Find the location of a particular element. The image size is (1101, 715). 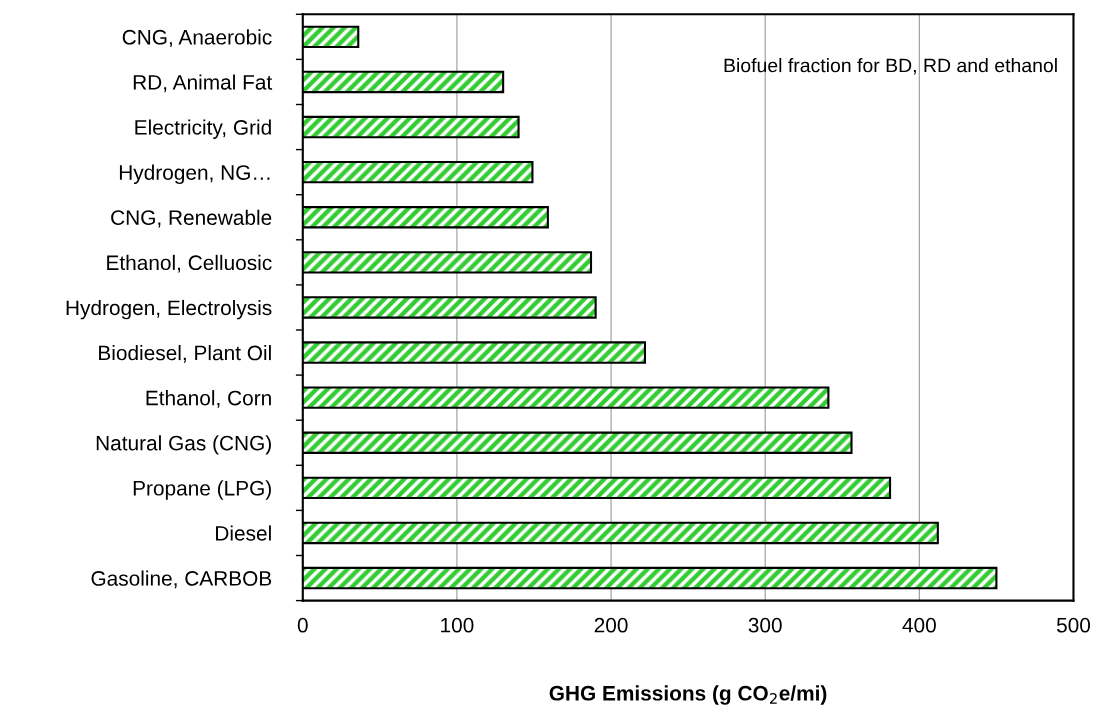

x-tick-label: 400 is located at coordinates (919, 625).